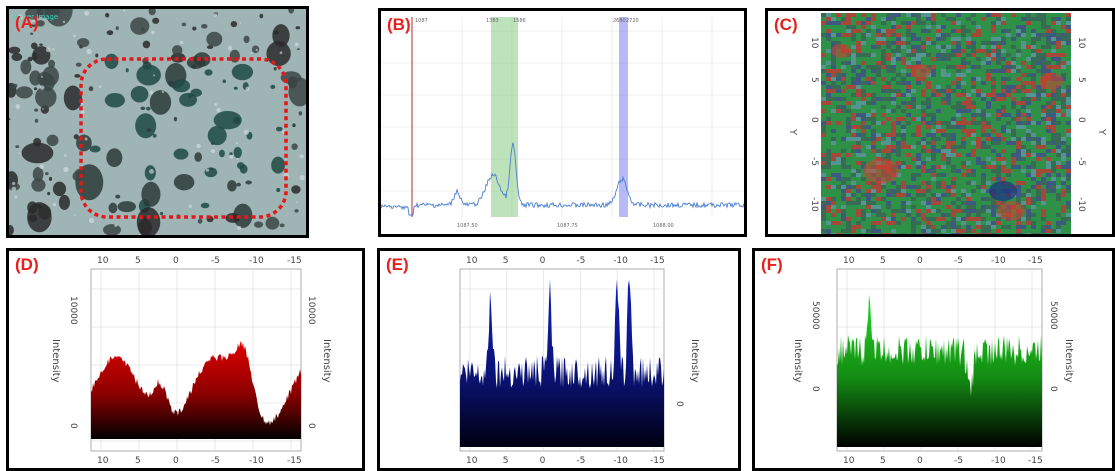 This screenshot has height=471, width=1115. I want to click on panel-c-label: (C), so click(786, 24).